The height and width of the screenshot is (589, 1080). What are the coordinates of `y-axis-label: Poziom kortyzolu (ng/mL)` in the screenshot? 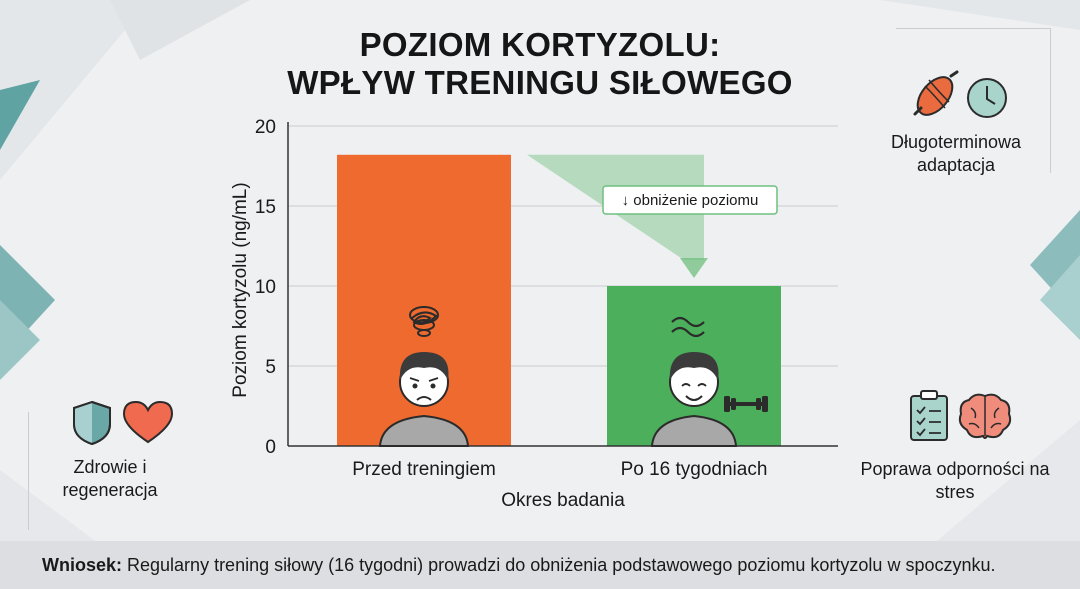 It's located at (240, 289).